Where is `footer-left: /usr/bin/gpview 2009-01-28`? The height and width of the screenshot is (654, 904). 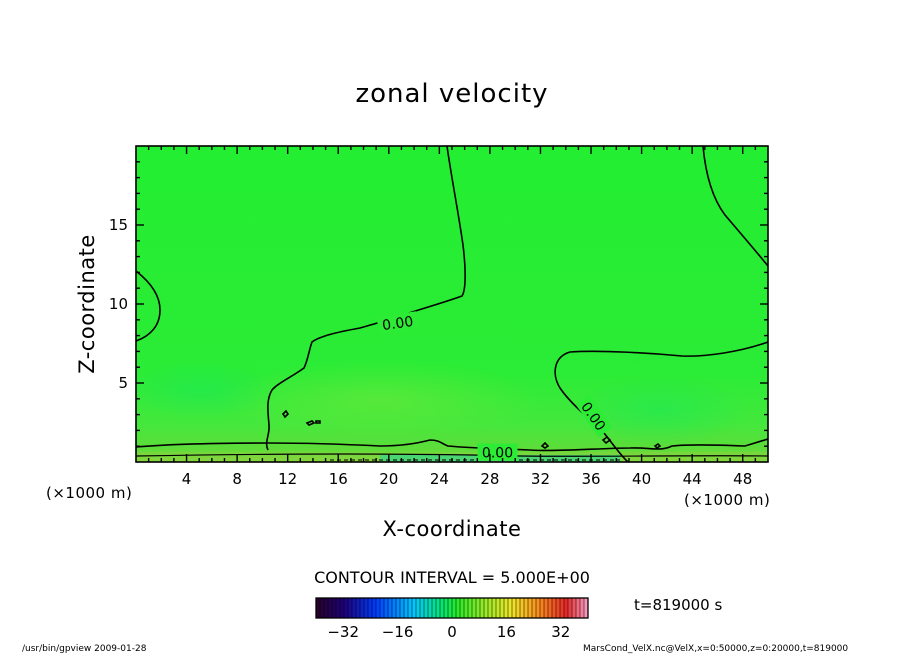 footer-left: /usr/bin/gpview 2009-01-28 is located at coordinates (84, 649).